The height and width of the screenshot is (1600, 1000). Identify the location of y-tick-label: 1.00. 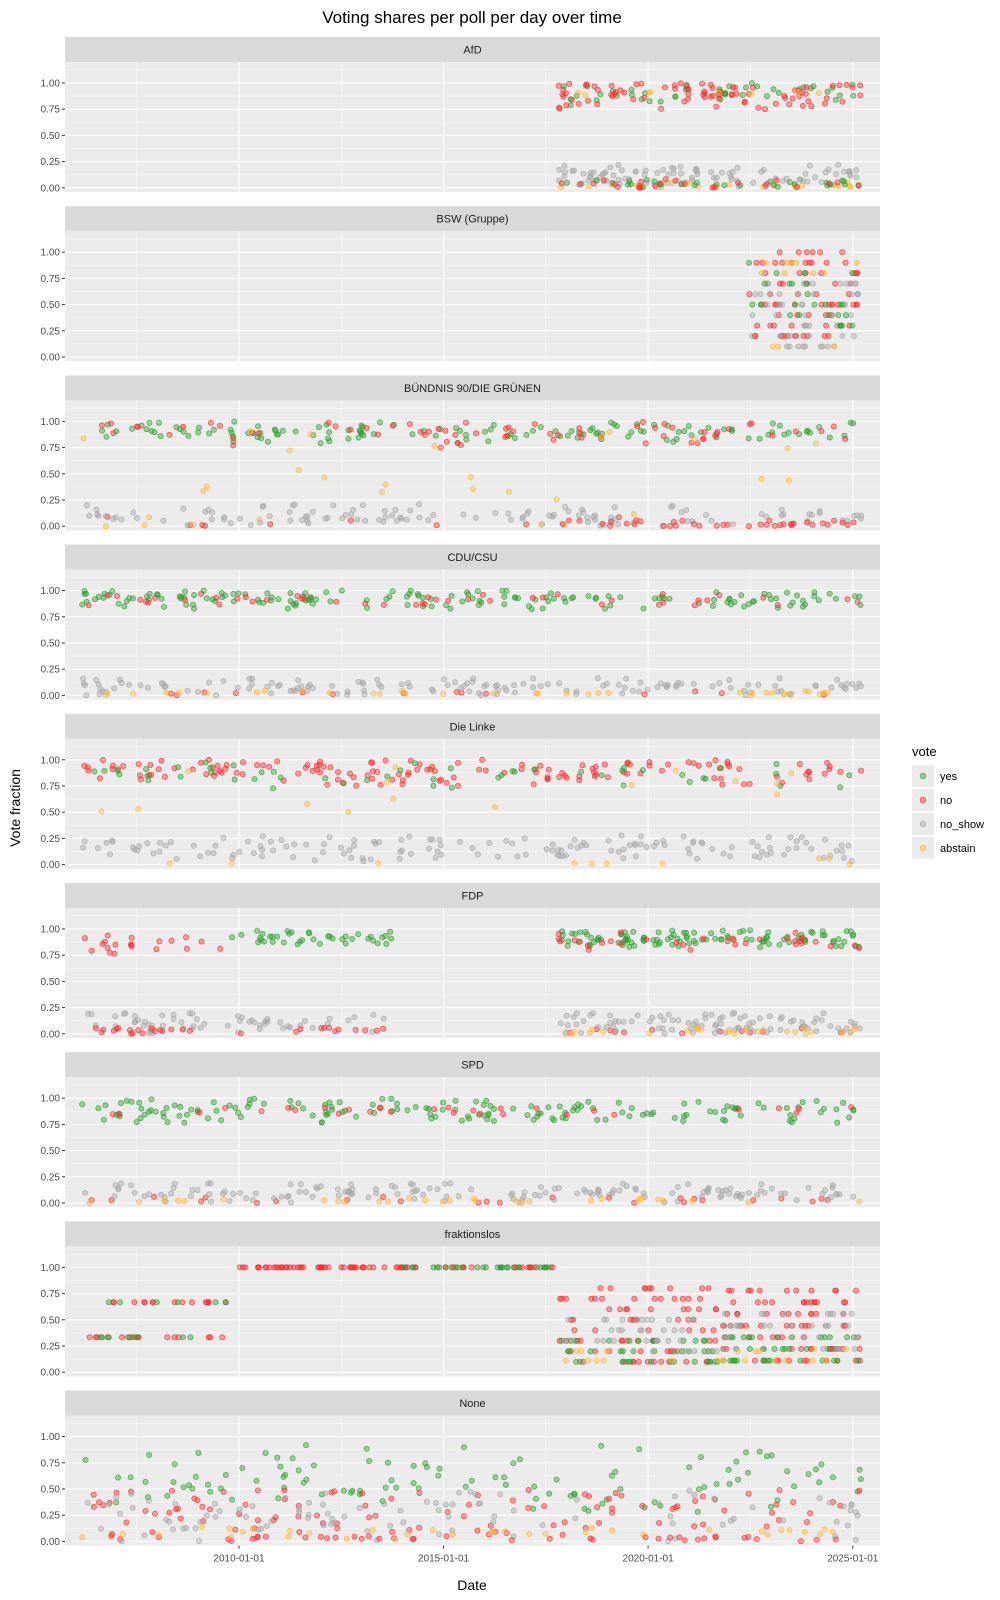
(51, 253).